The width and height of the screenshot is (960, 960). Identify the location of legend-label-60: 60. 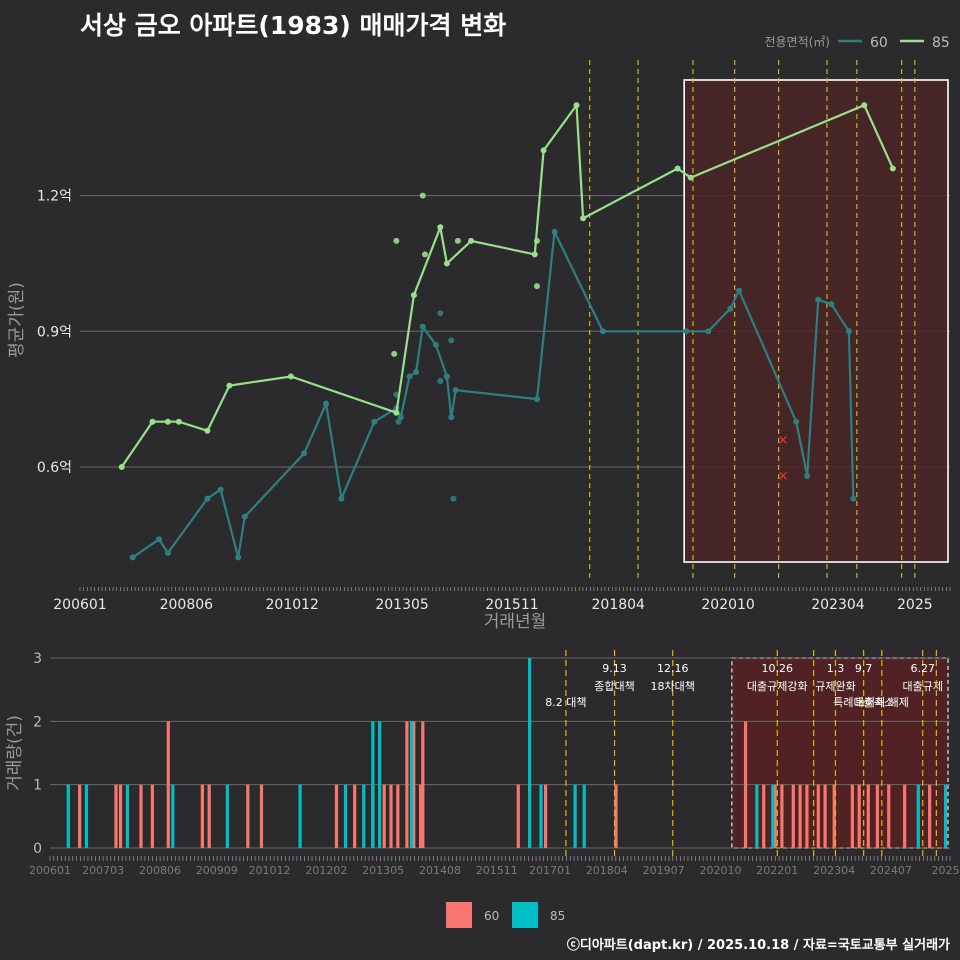
(879, 43).